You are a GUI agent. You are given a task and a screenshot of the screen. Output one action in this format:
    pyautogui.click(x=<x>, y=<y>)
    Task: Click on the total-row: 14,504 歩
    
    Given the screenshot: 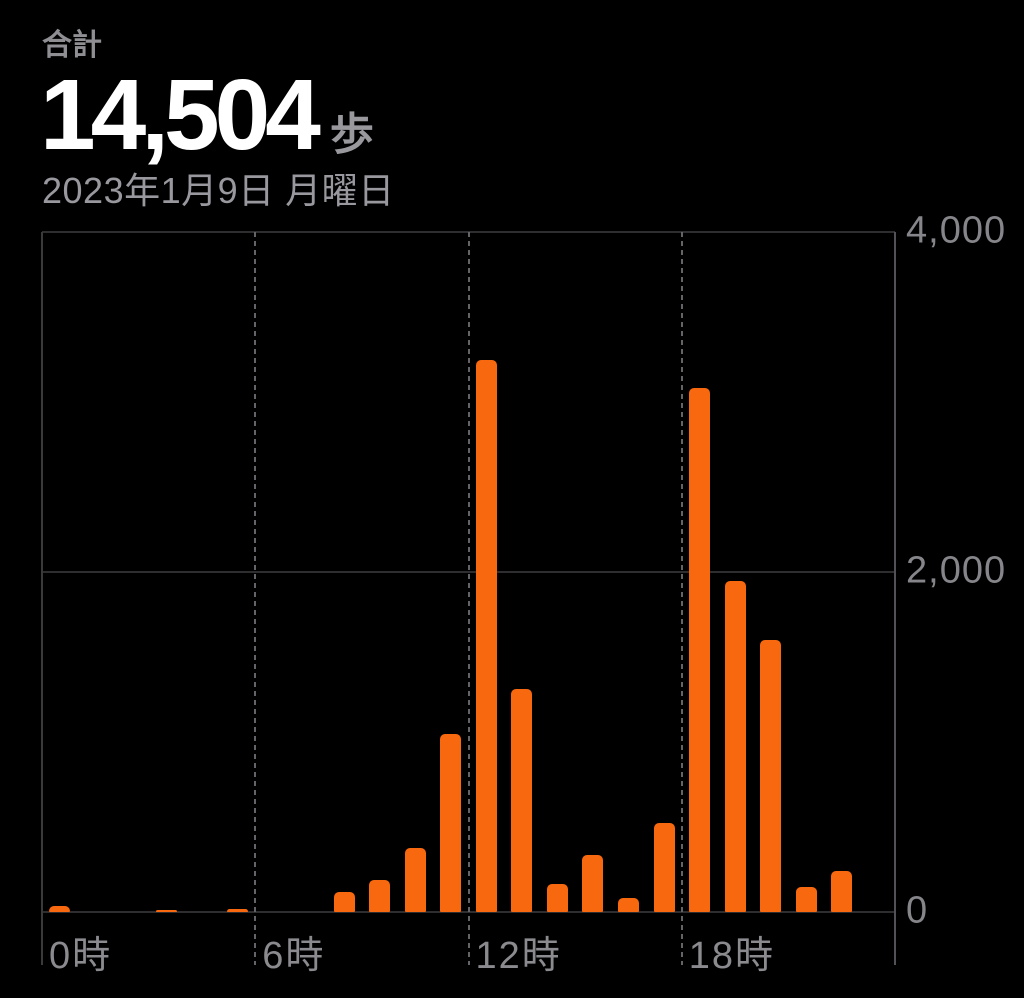 What is the action you would take?
    pyautogui.click(x=207, y=115)
    